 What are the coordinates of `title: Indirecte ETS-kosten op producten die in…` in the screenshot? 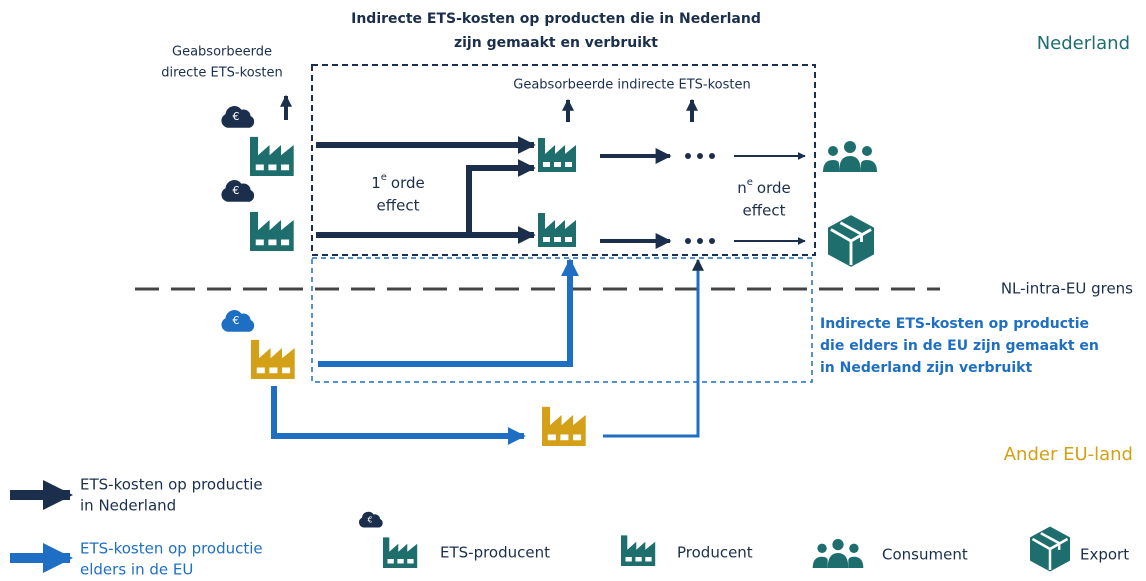 It's located at (556, 19).